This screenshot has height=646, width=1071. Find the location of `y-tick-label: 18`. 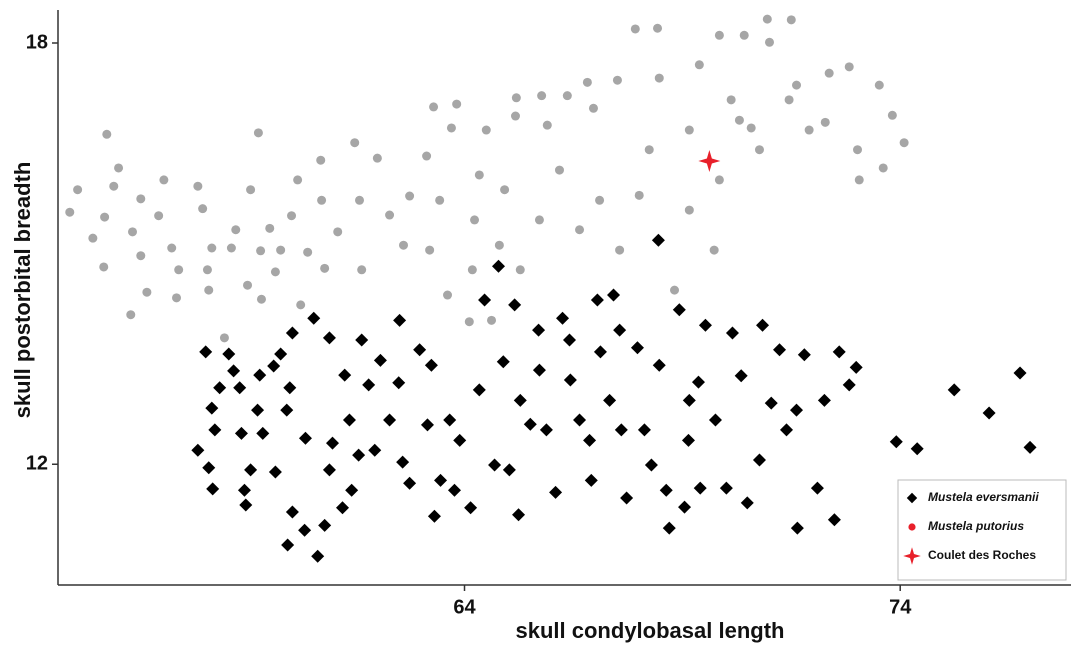

y-tick-label: 18 is located at coordinates (37, 42).